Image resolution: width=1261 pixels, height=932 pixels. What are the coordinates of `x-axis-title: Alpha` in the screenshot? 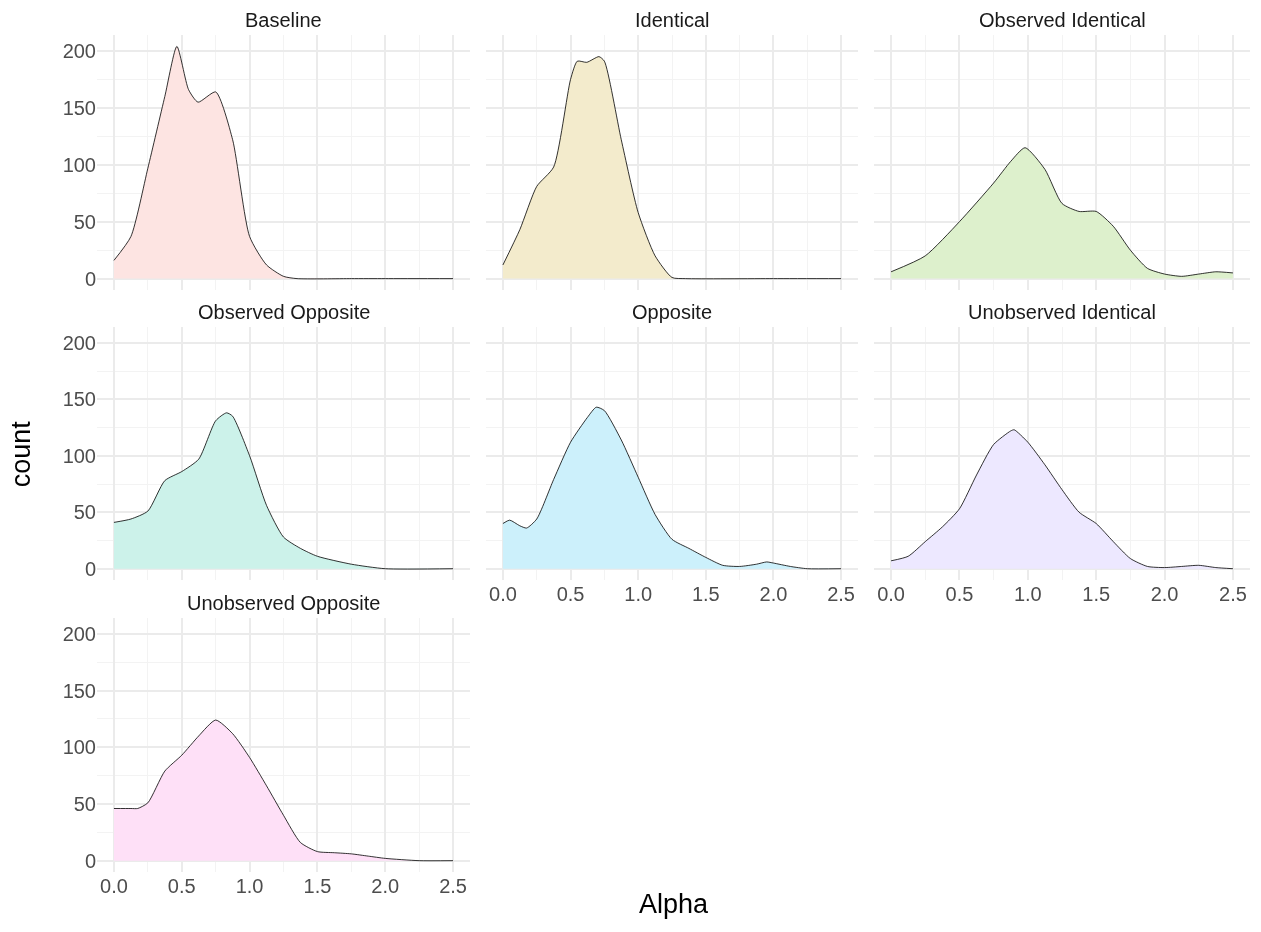 It's located at (674, 904).